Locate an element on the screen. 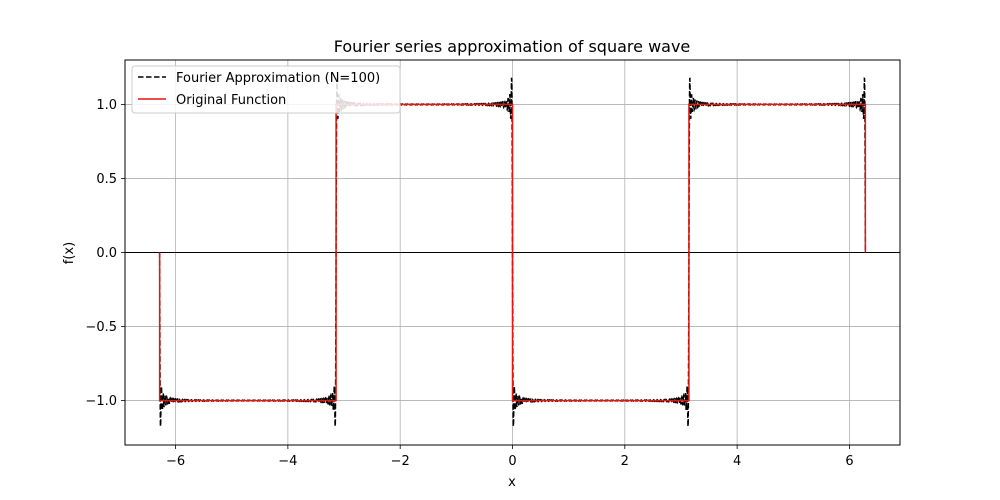  x-tick-label: 4 is located at coordinates (737, 461).